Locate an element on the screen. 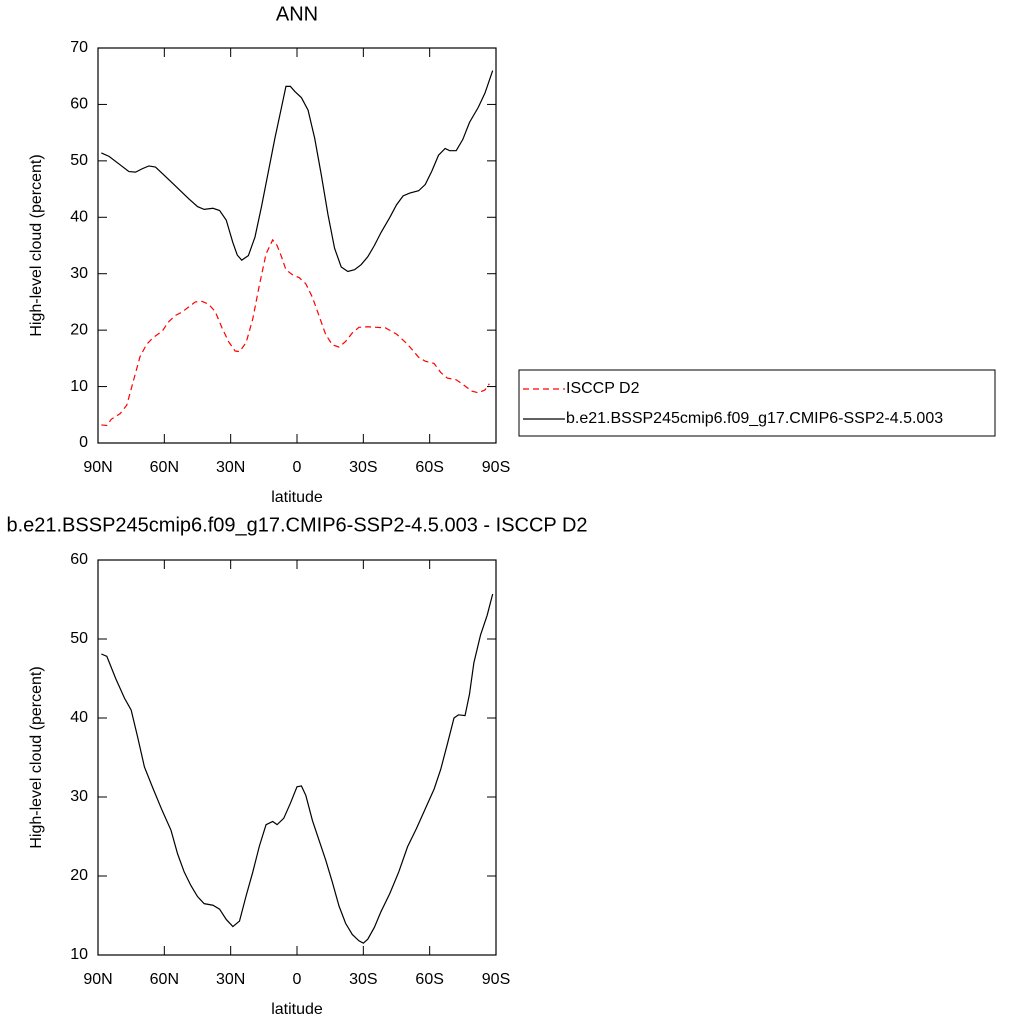  chart-title: ANN is located at coordinates (297, 14).